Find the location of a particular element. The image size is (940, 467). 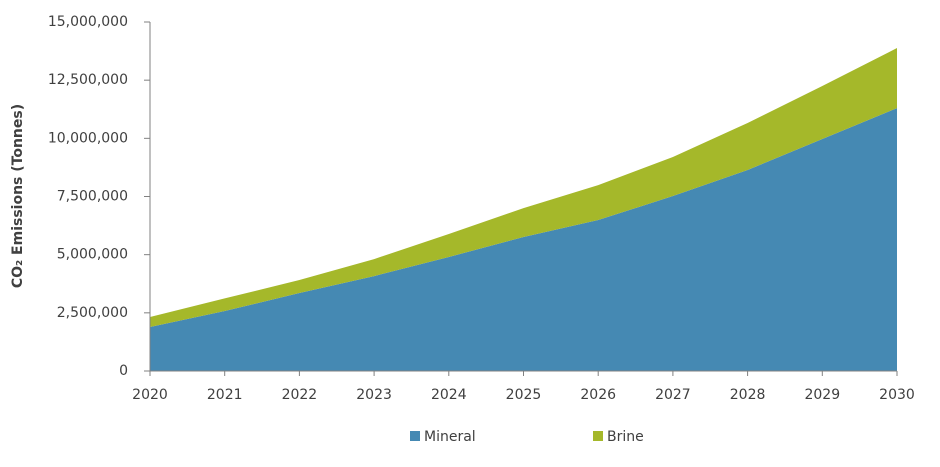

x-tick-label: 2029 is located at coordinates (822, 395).